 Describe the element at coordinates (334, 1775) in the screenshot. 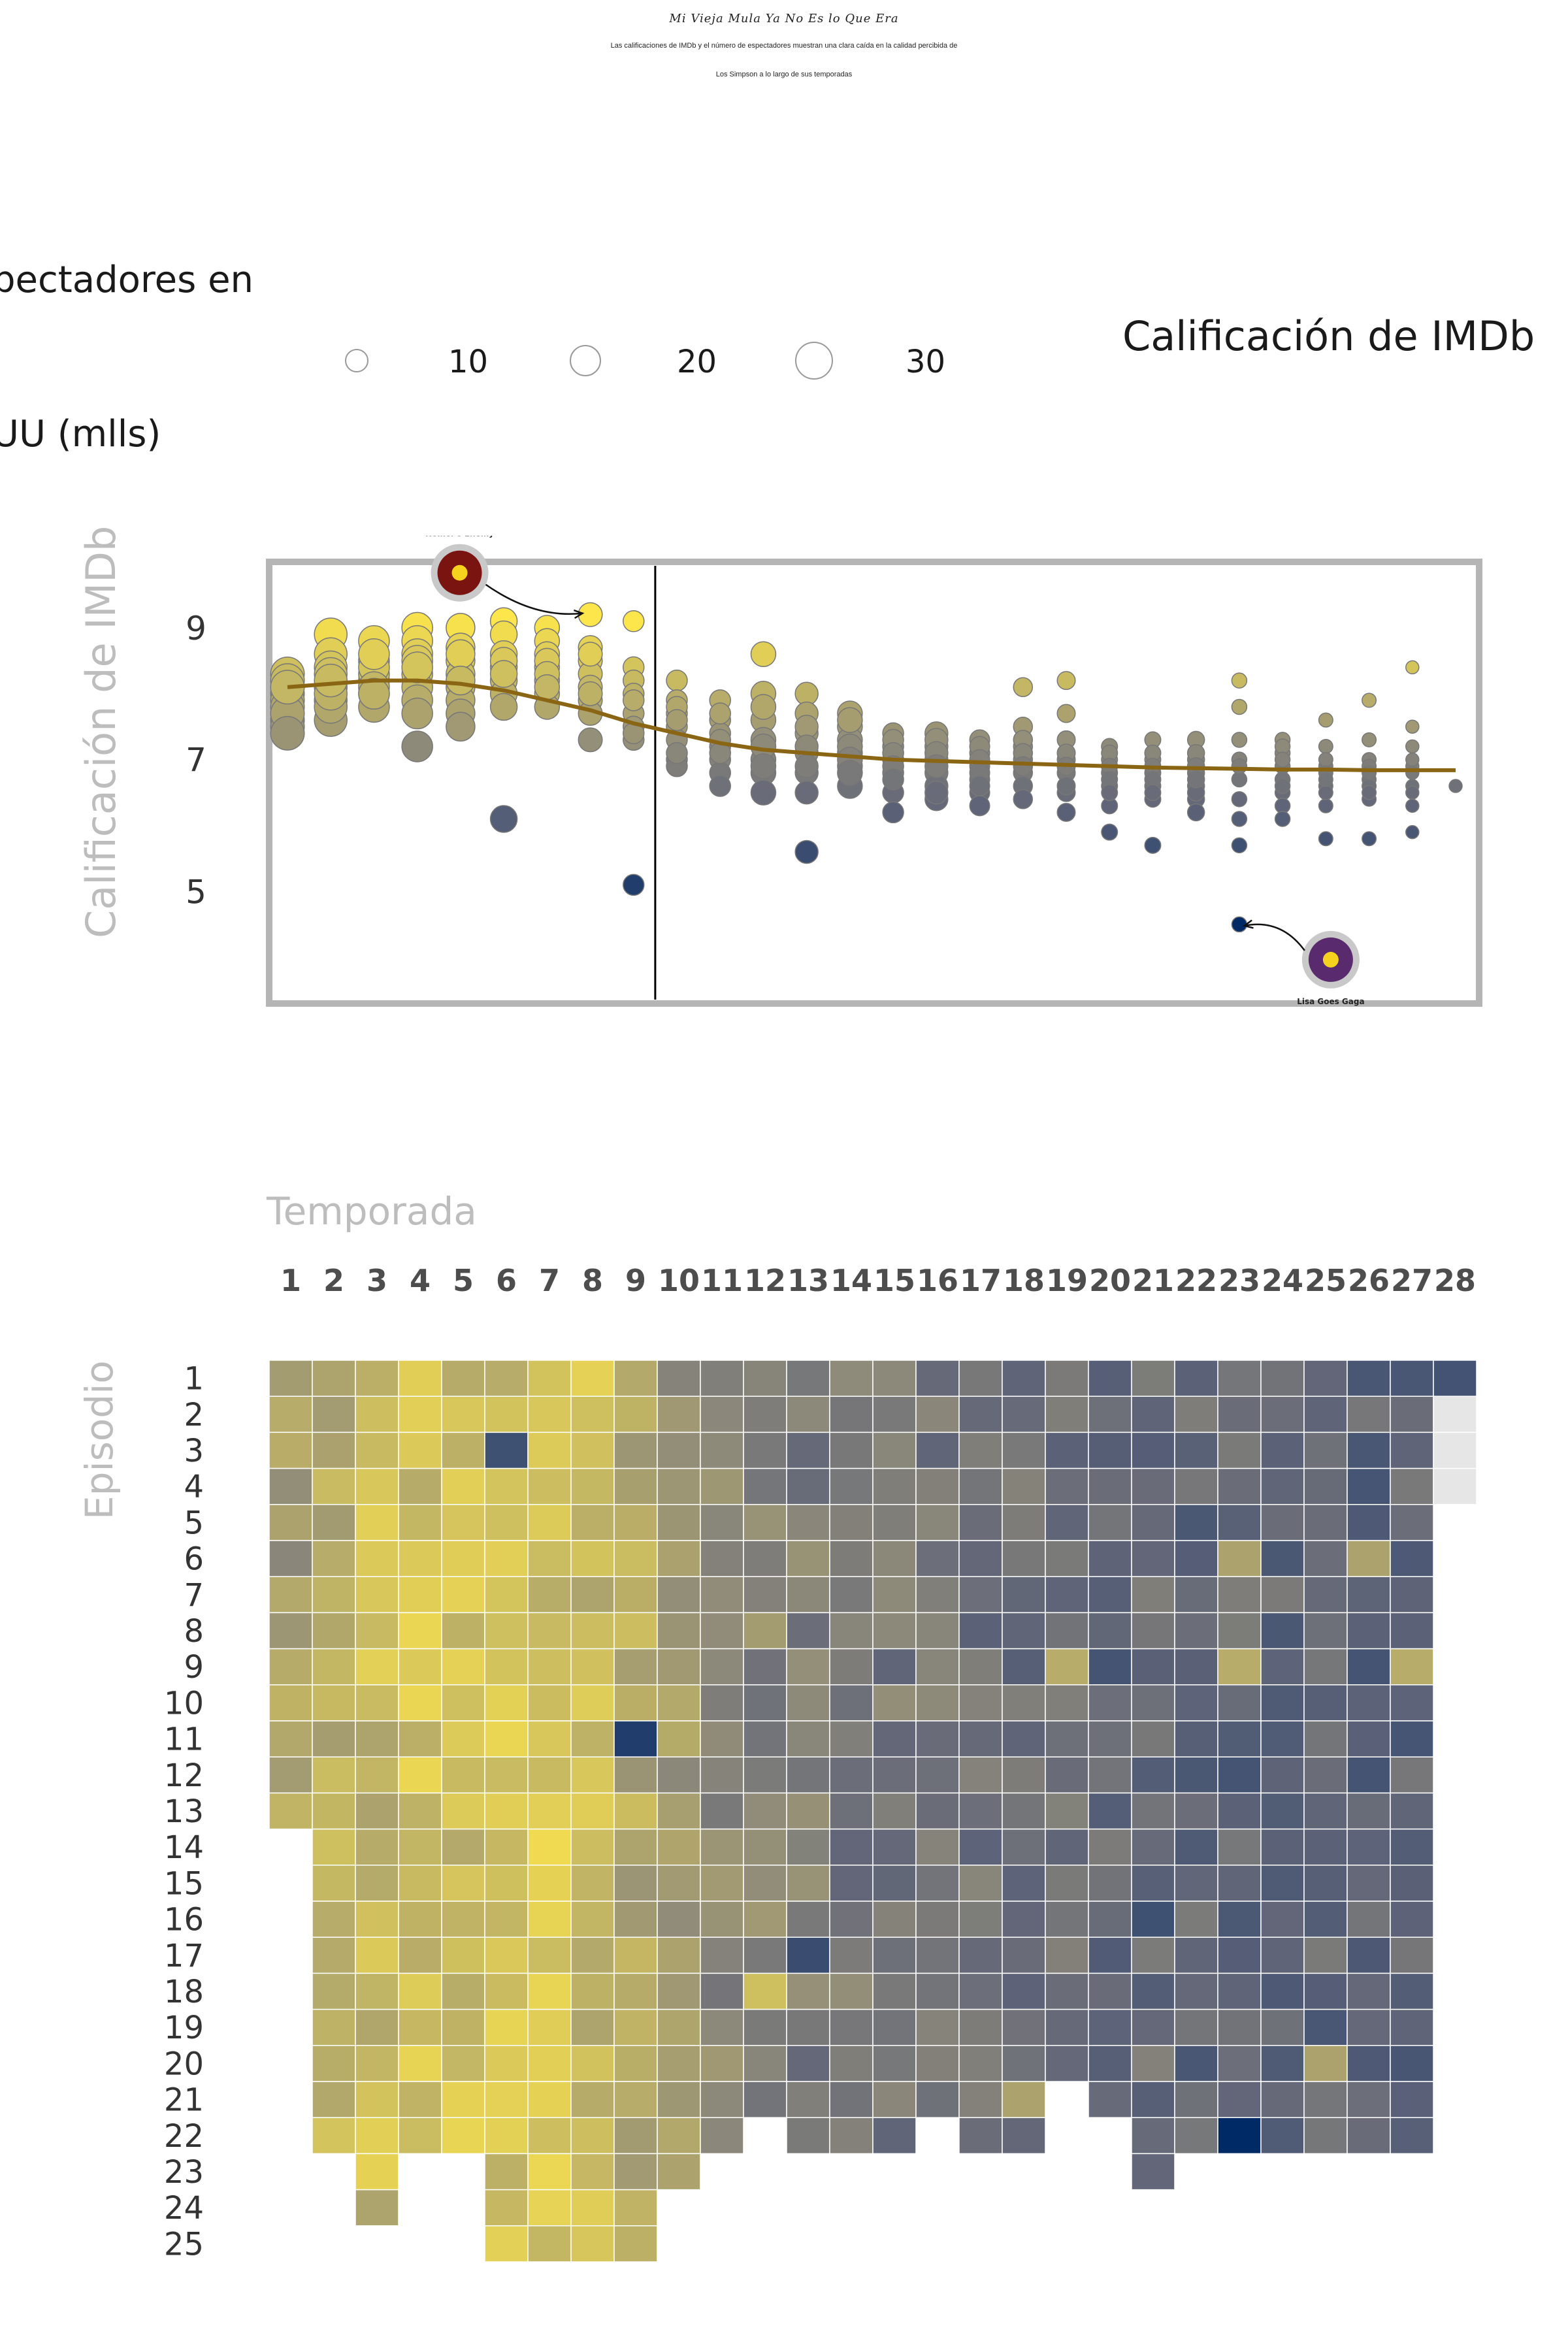

I see `heatmap-cell-s2-e12` at that location.